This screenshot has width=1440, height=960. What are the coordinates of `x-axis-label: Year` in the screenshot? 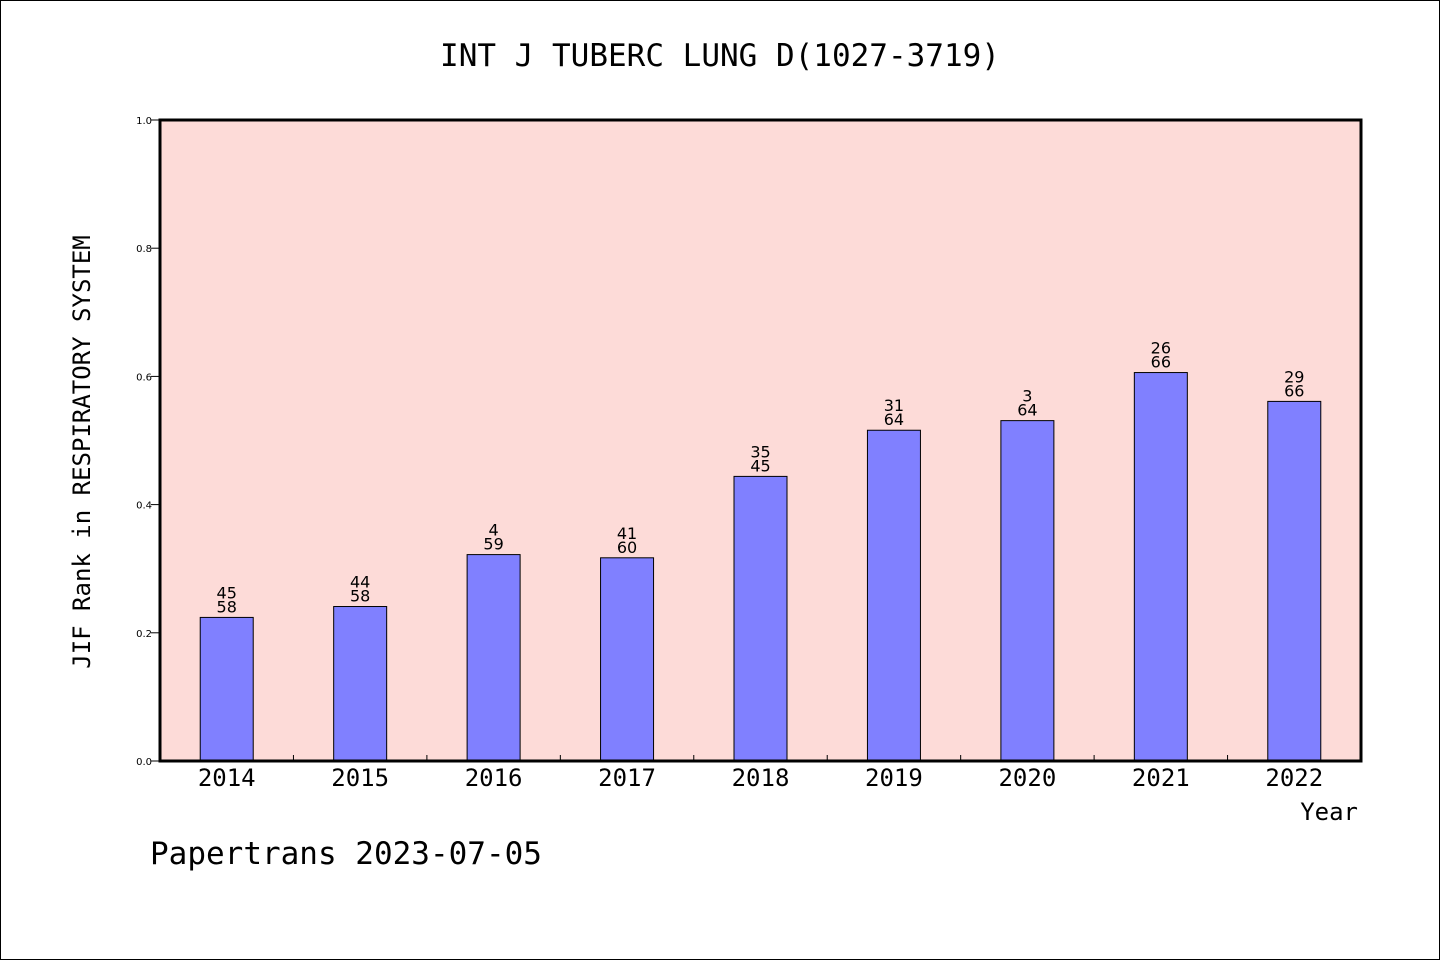 It's located at (1329, 812).